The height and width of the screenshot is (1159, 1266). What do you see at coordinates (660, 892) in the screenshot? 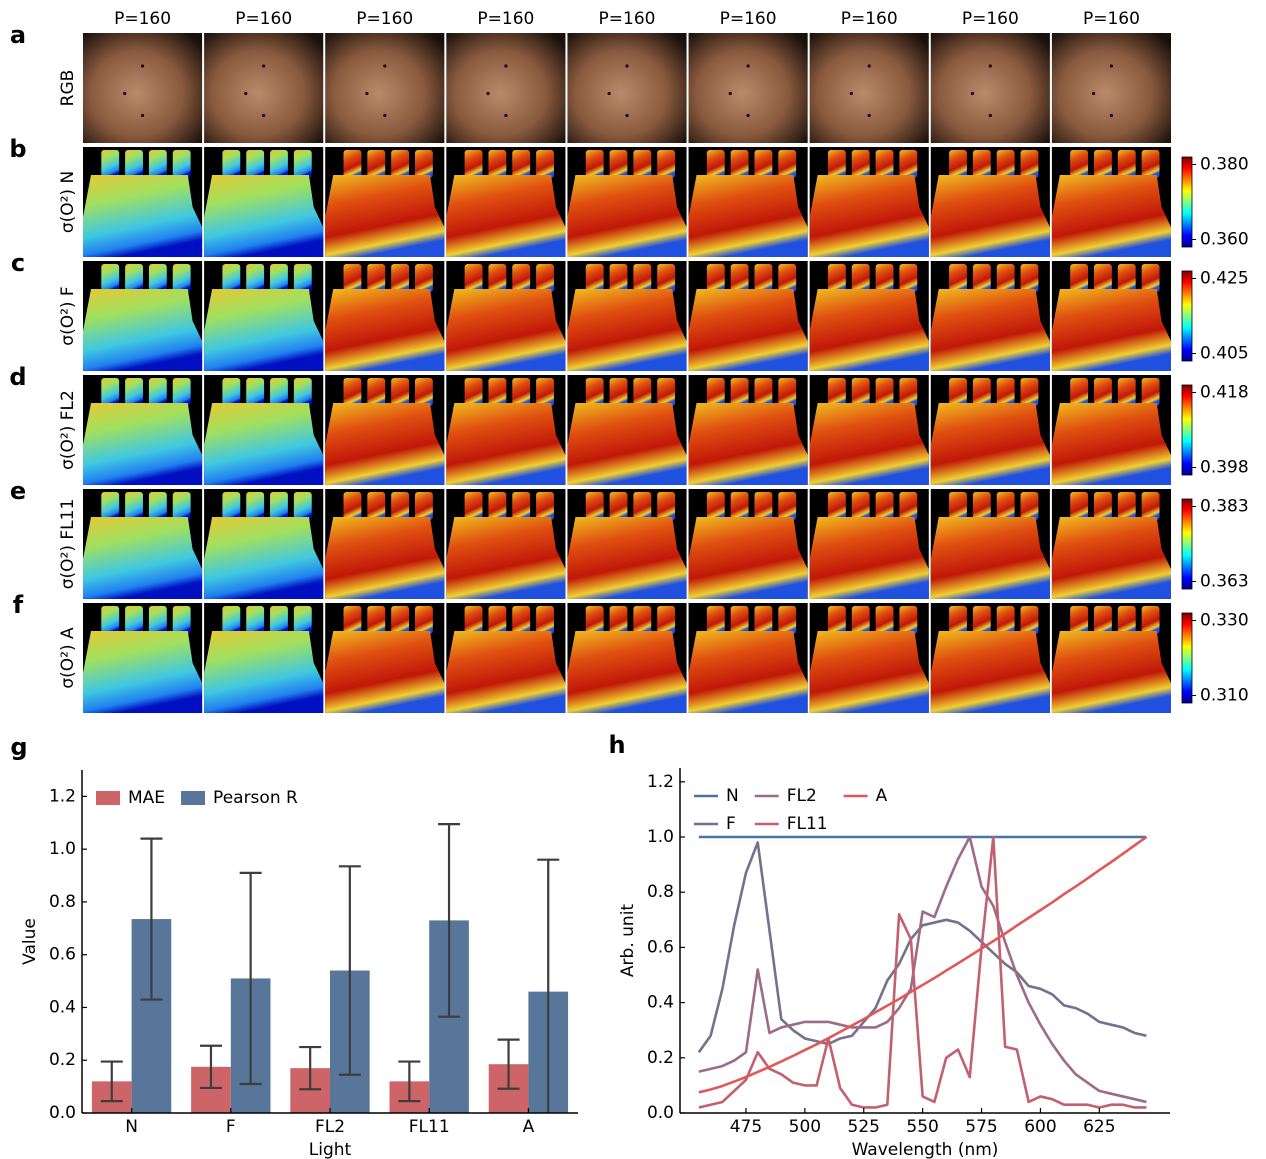
I see `y-tick-label: 0.8` at bounding box center [660, 892].